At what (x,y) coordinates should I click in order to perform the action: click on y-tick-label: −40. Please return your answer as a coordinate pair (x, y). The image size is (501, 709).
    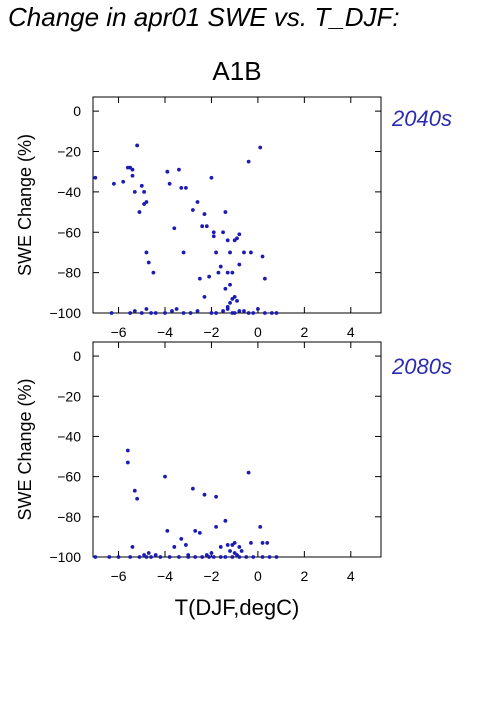
    Looking at the image, I should click on (69, 436).